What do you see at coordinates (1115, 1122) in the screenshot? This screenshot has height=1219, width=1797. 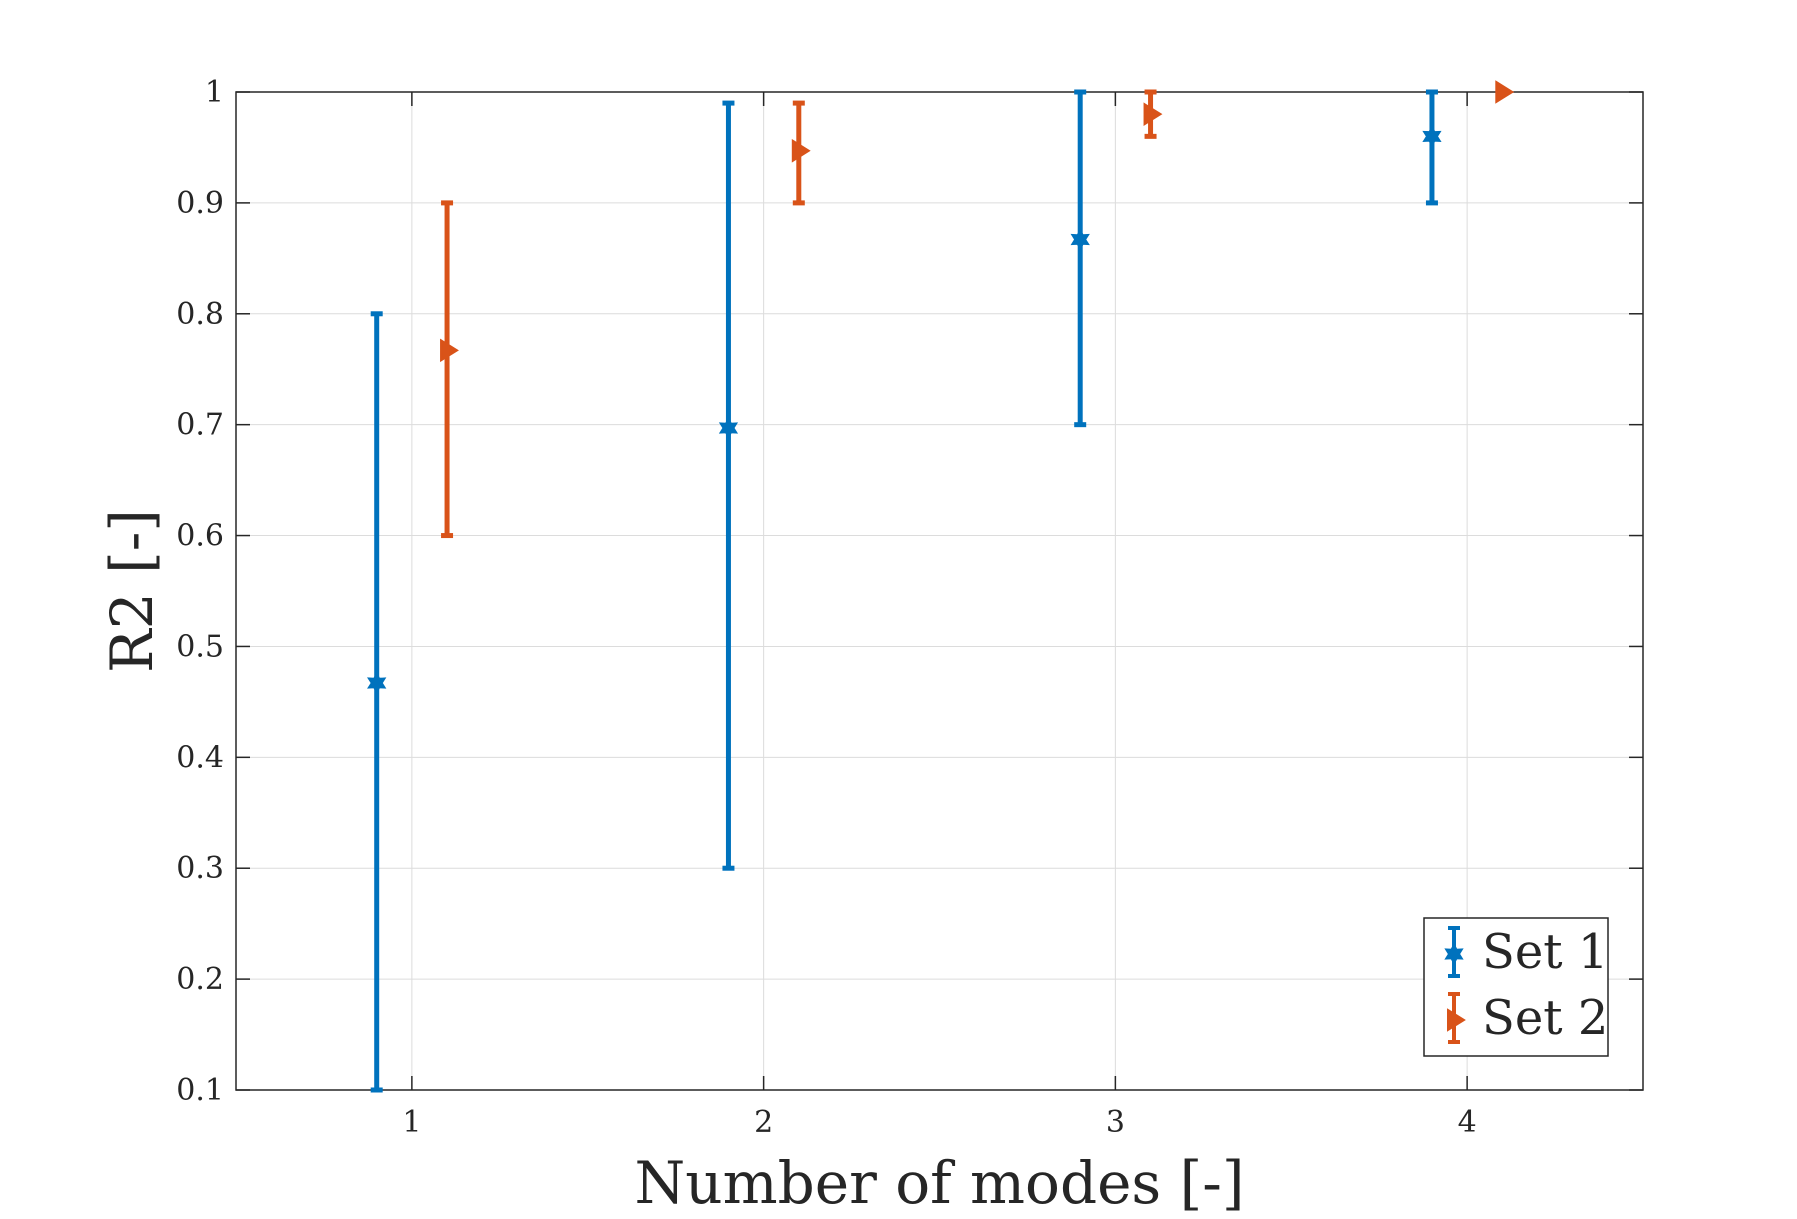 I see `x-tick-label: 3` at bounding box center [1115, 1122].